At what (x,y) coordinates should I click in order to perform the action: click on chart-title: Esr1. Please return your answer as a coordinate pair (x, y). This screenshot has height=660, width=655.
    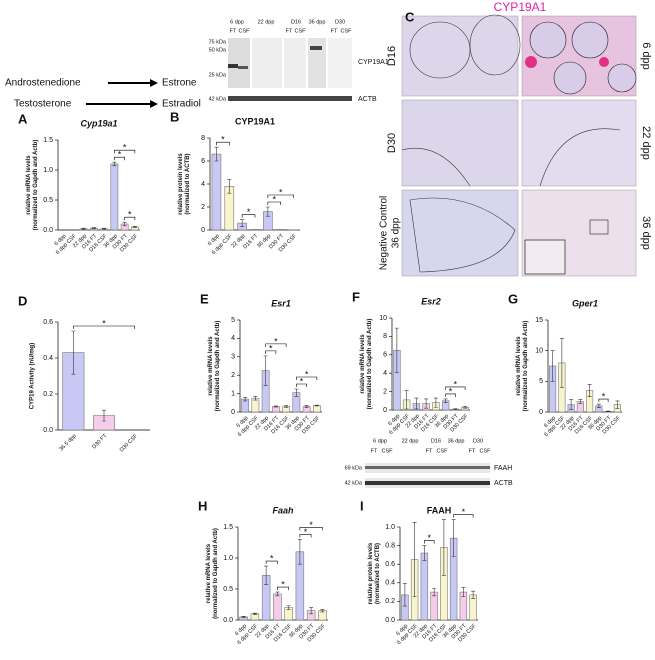
    Looking at the image, I should click on (281, 303).